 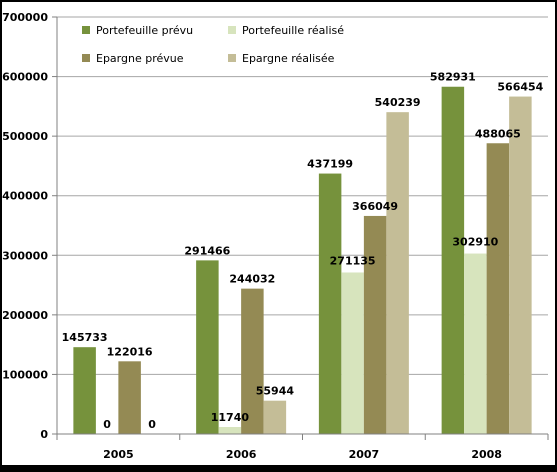 I want to click on y-tick-label: 700000, so click(x=25, y=17).